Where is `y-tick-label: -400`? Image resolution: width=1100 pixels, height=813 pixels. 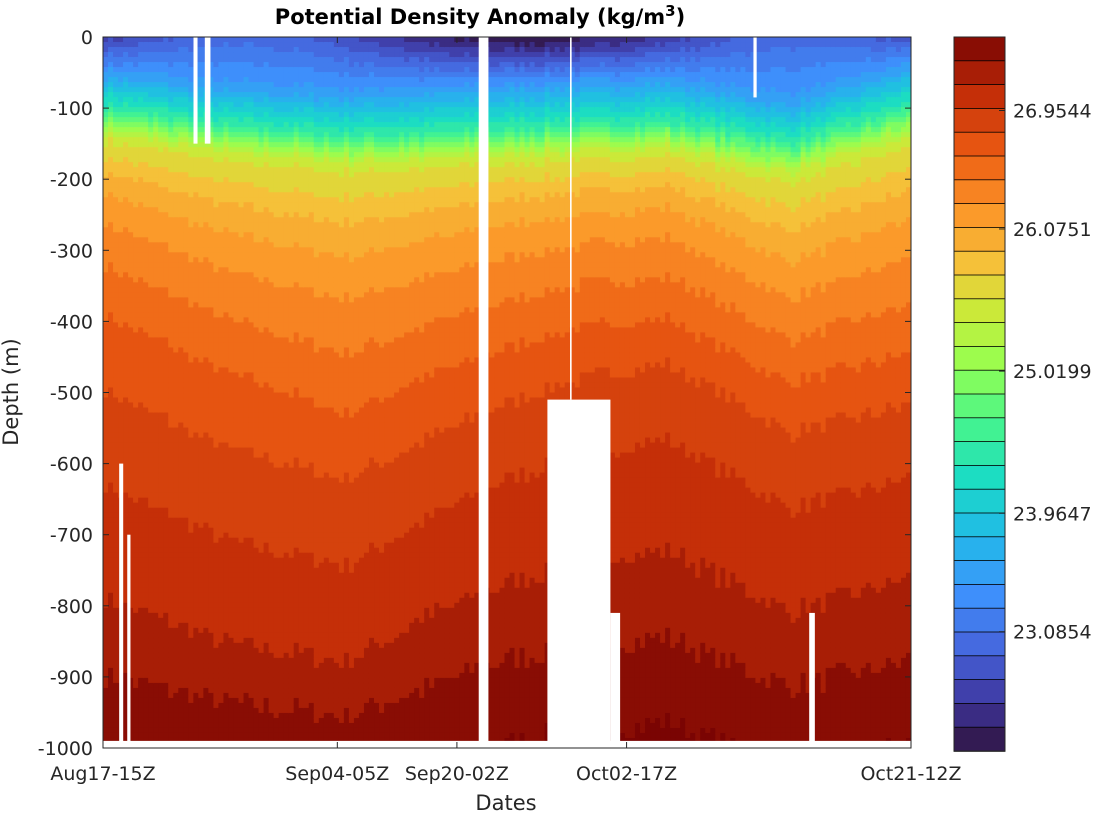 y-tick-label: -400 is located at coordinates (71, 322).